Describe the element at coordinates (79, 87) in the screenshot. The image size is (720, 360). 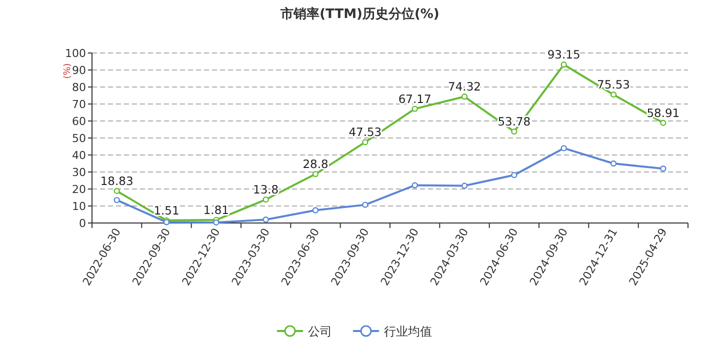
I see `y-tick-label: 80` at that location.